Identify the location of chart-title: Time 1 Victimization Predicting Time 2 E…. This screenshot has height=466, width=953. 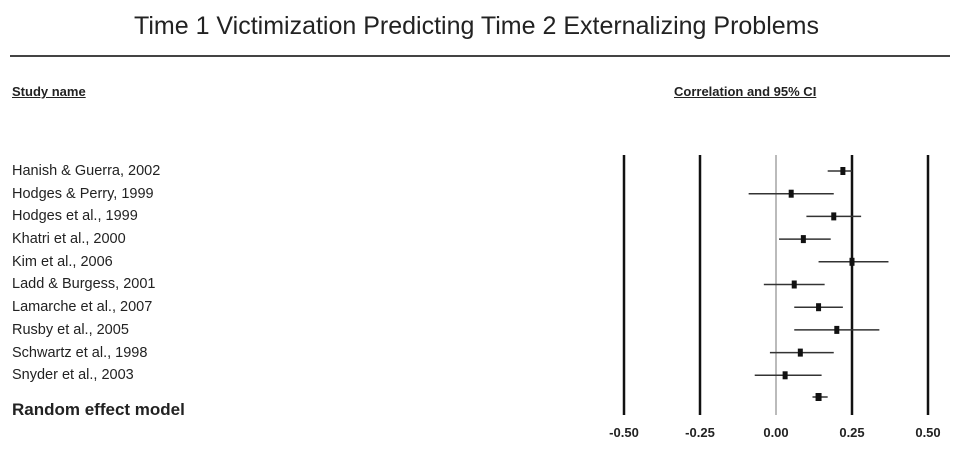
(476, 26).